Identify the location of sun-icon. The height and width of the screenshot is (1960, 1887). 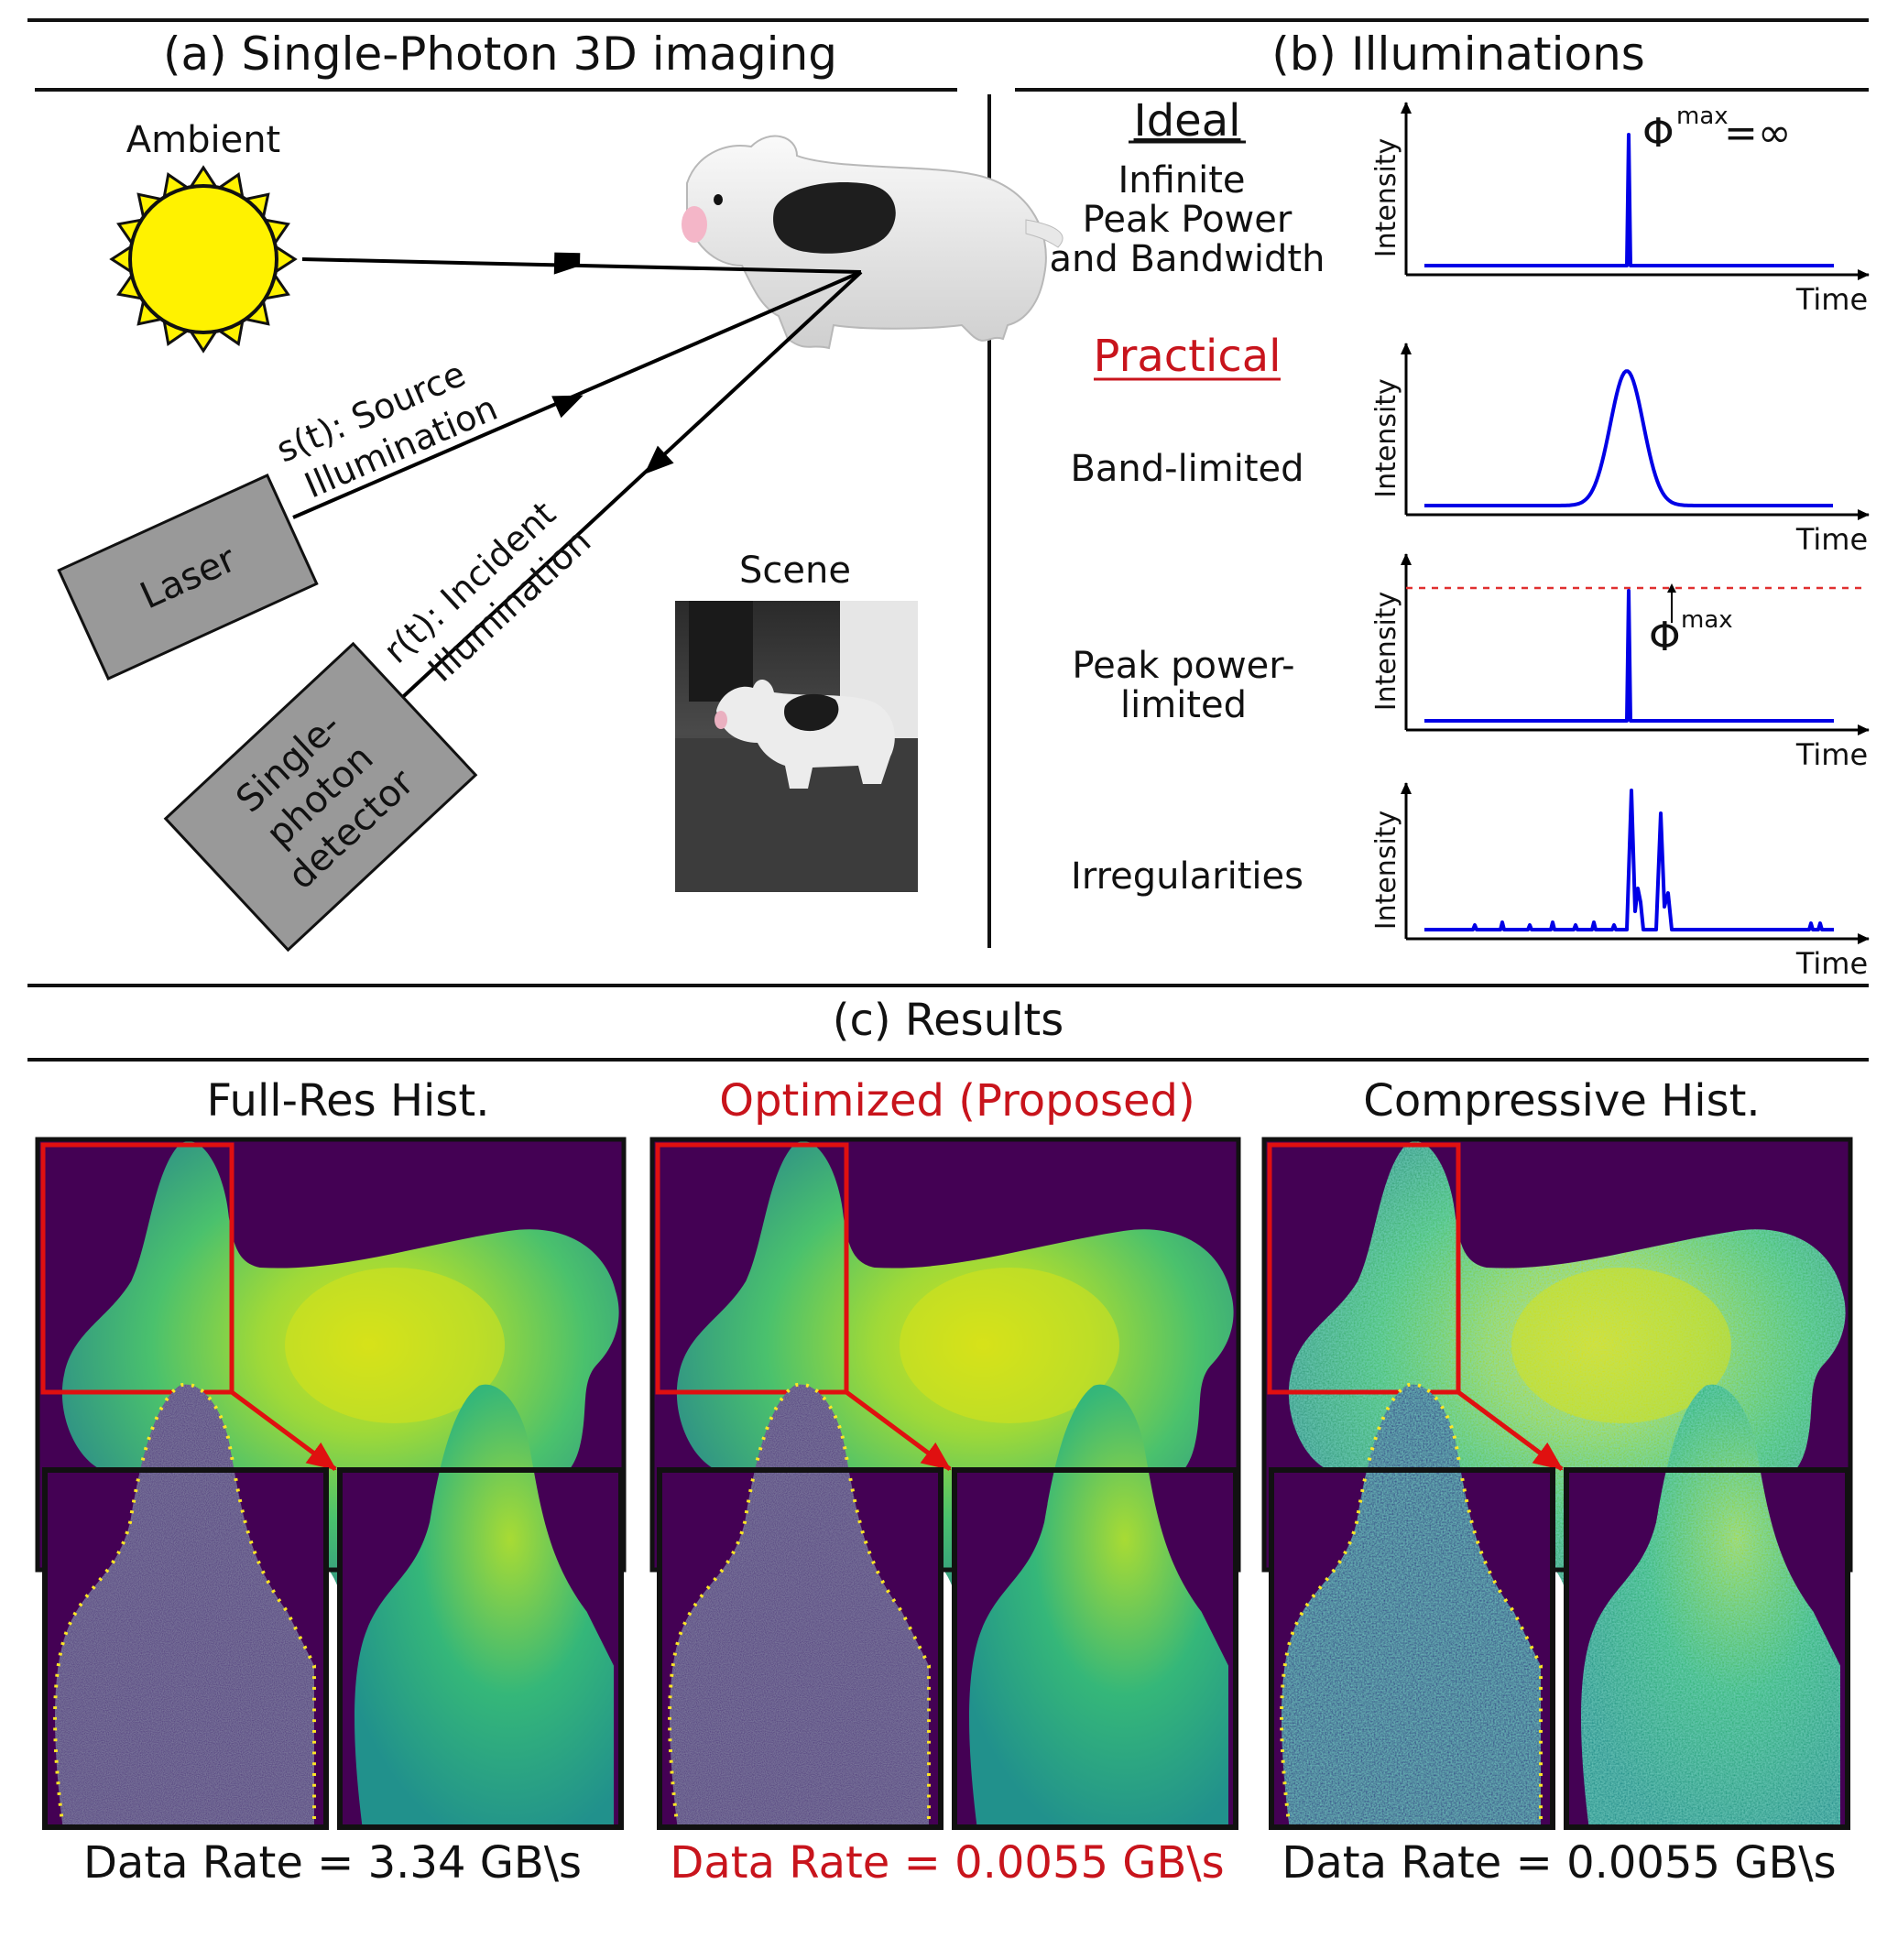
(204, 259).